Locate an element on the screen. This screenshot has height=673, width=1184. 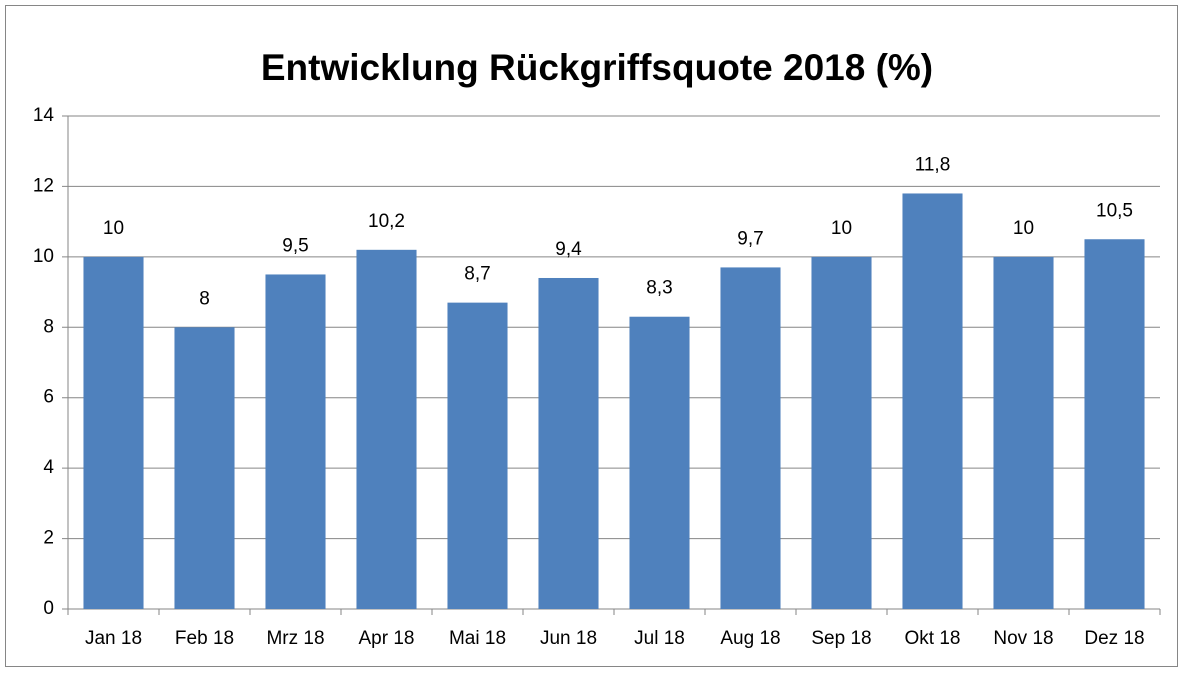
y-tick-label: 4 is located at coordinates (48, 467).